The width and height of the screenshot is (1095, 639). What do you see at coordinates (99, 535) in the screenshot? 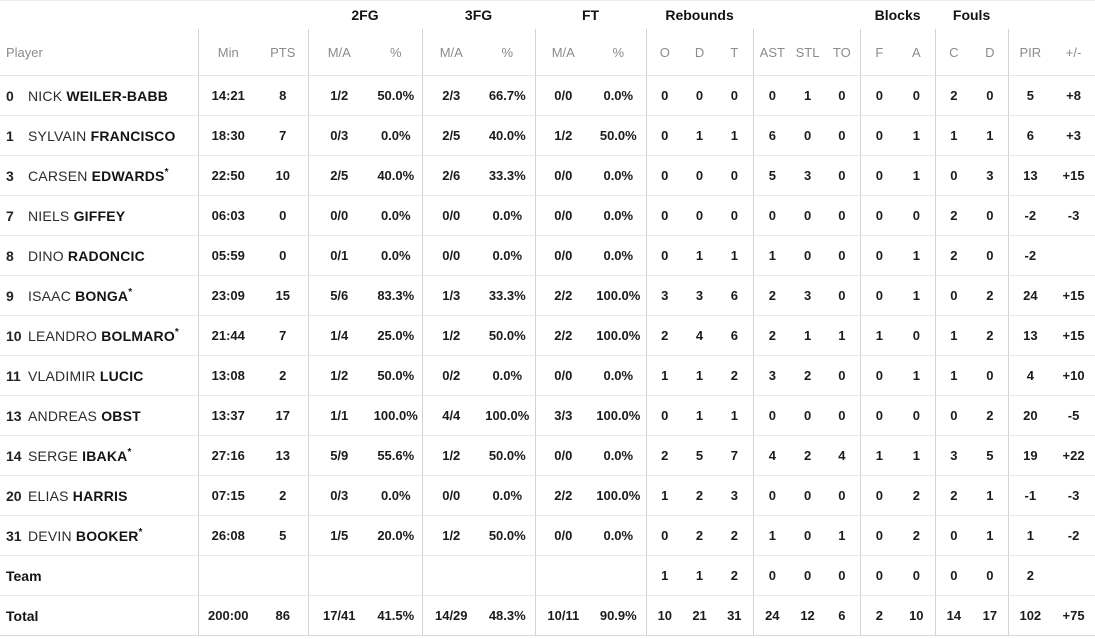
I see `player-name-cell: 31 DEVIN BOOKER*` at bounding box center [99, 535].